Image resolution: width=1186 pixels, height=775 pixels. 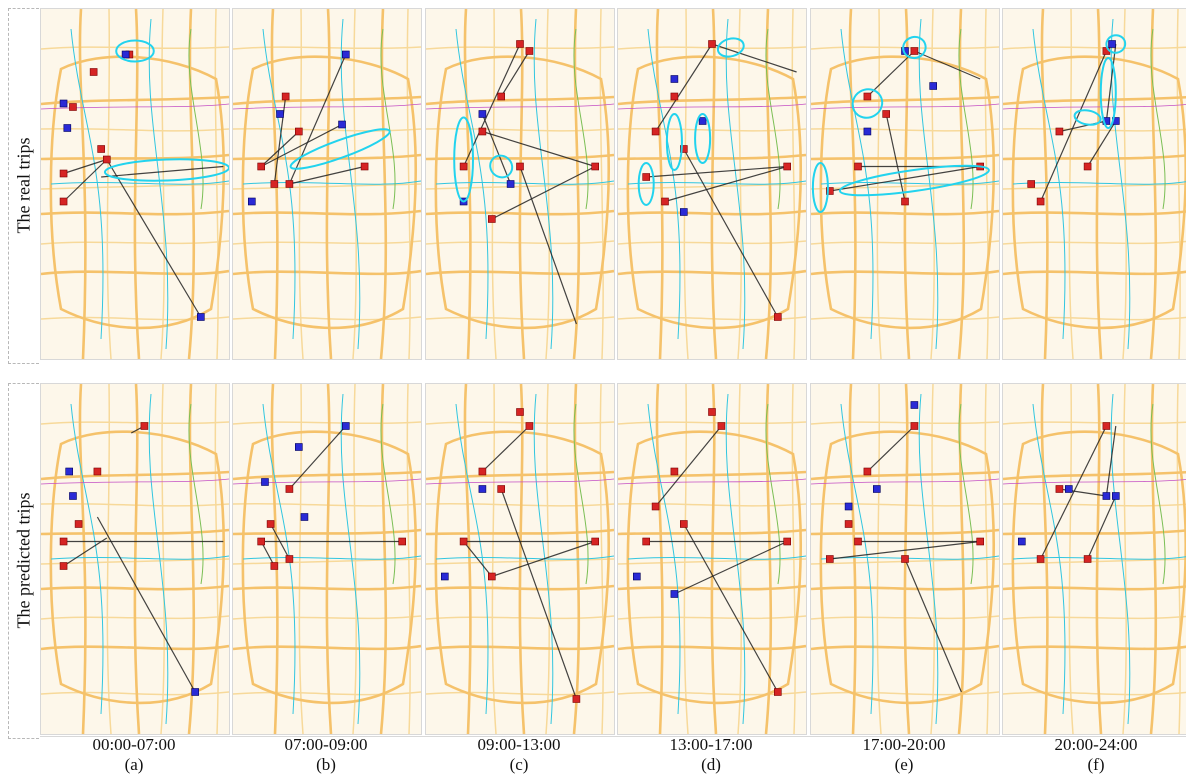 I want to click on predicted-trips-map-f, so click(x=1094, y=559).